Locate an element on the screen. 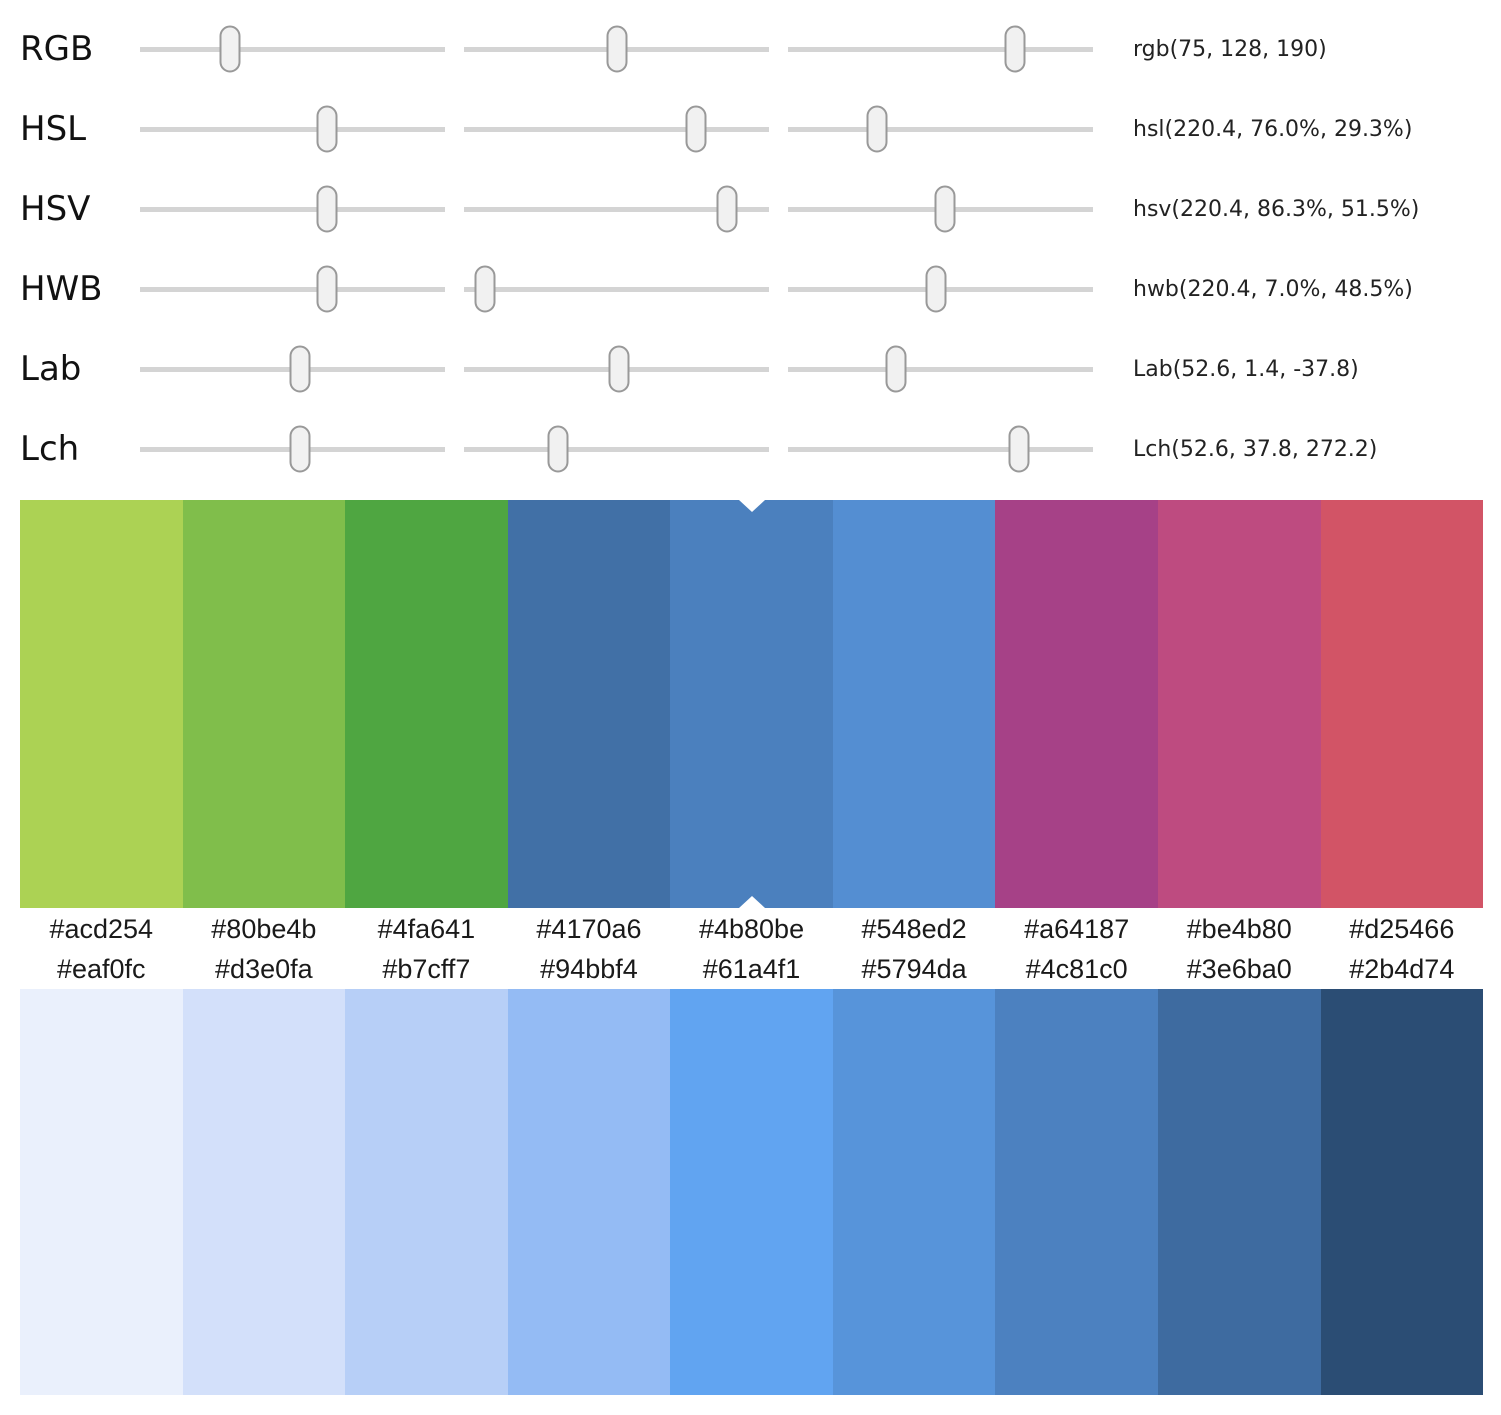 The height and width of the screenshot is (1415, 1501). color-value-readout: hsv(220.4, 86.3%, 51.5%) is located at coordinates (1276, 209).